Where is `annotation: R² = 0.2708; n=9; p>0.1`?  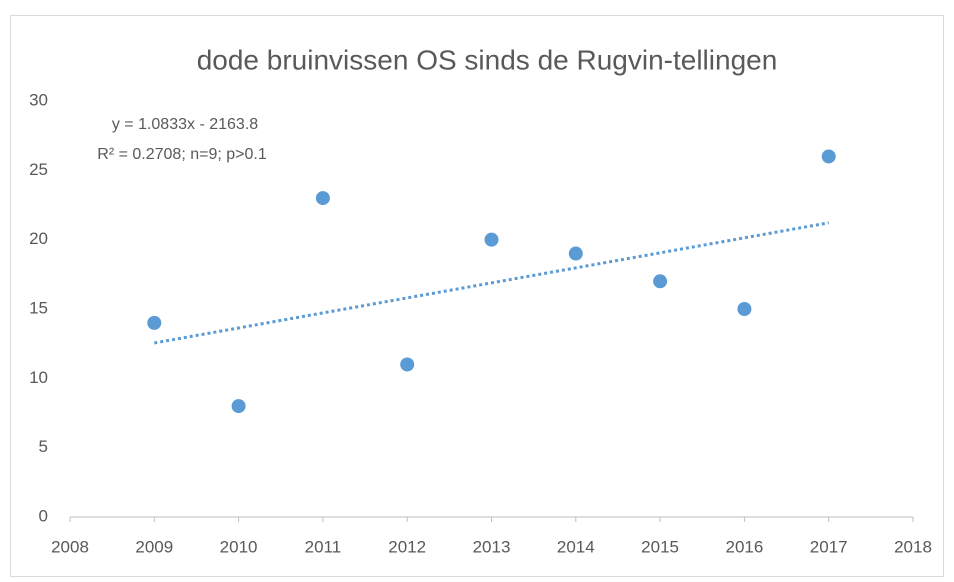
annotation: R² = 0.2708; n=9; p>0.1 is located at coordinates (182, 154).